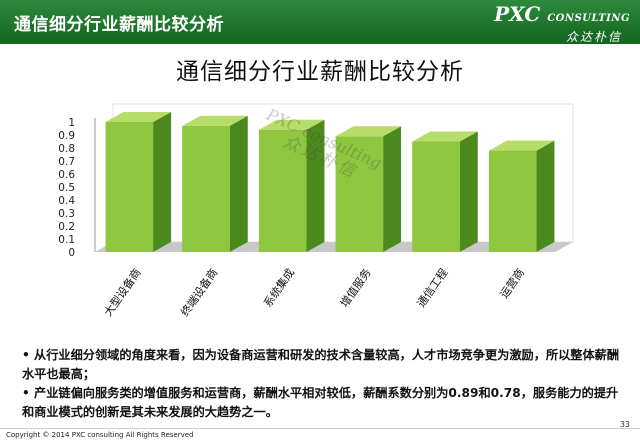 This screenshot has height=443, width=640. I want to click on x-tick-label: 运营商, so click(512, 283).